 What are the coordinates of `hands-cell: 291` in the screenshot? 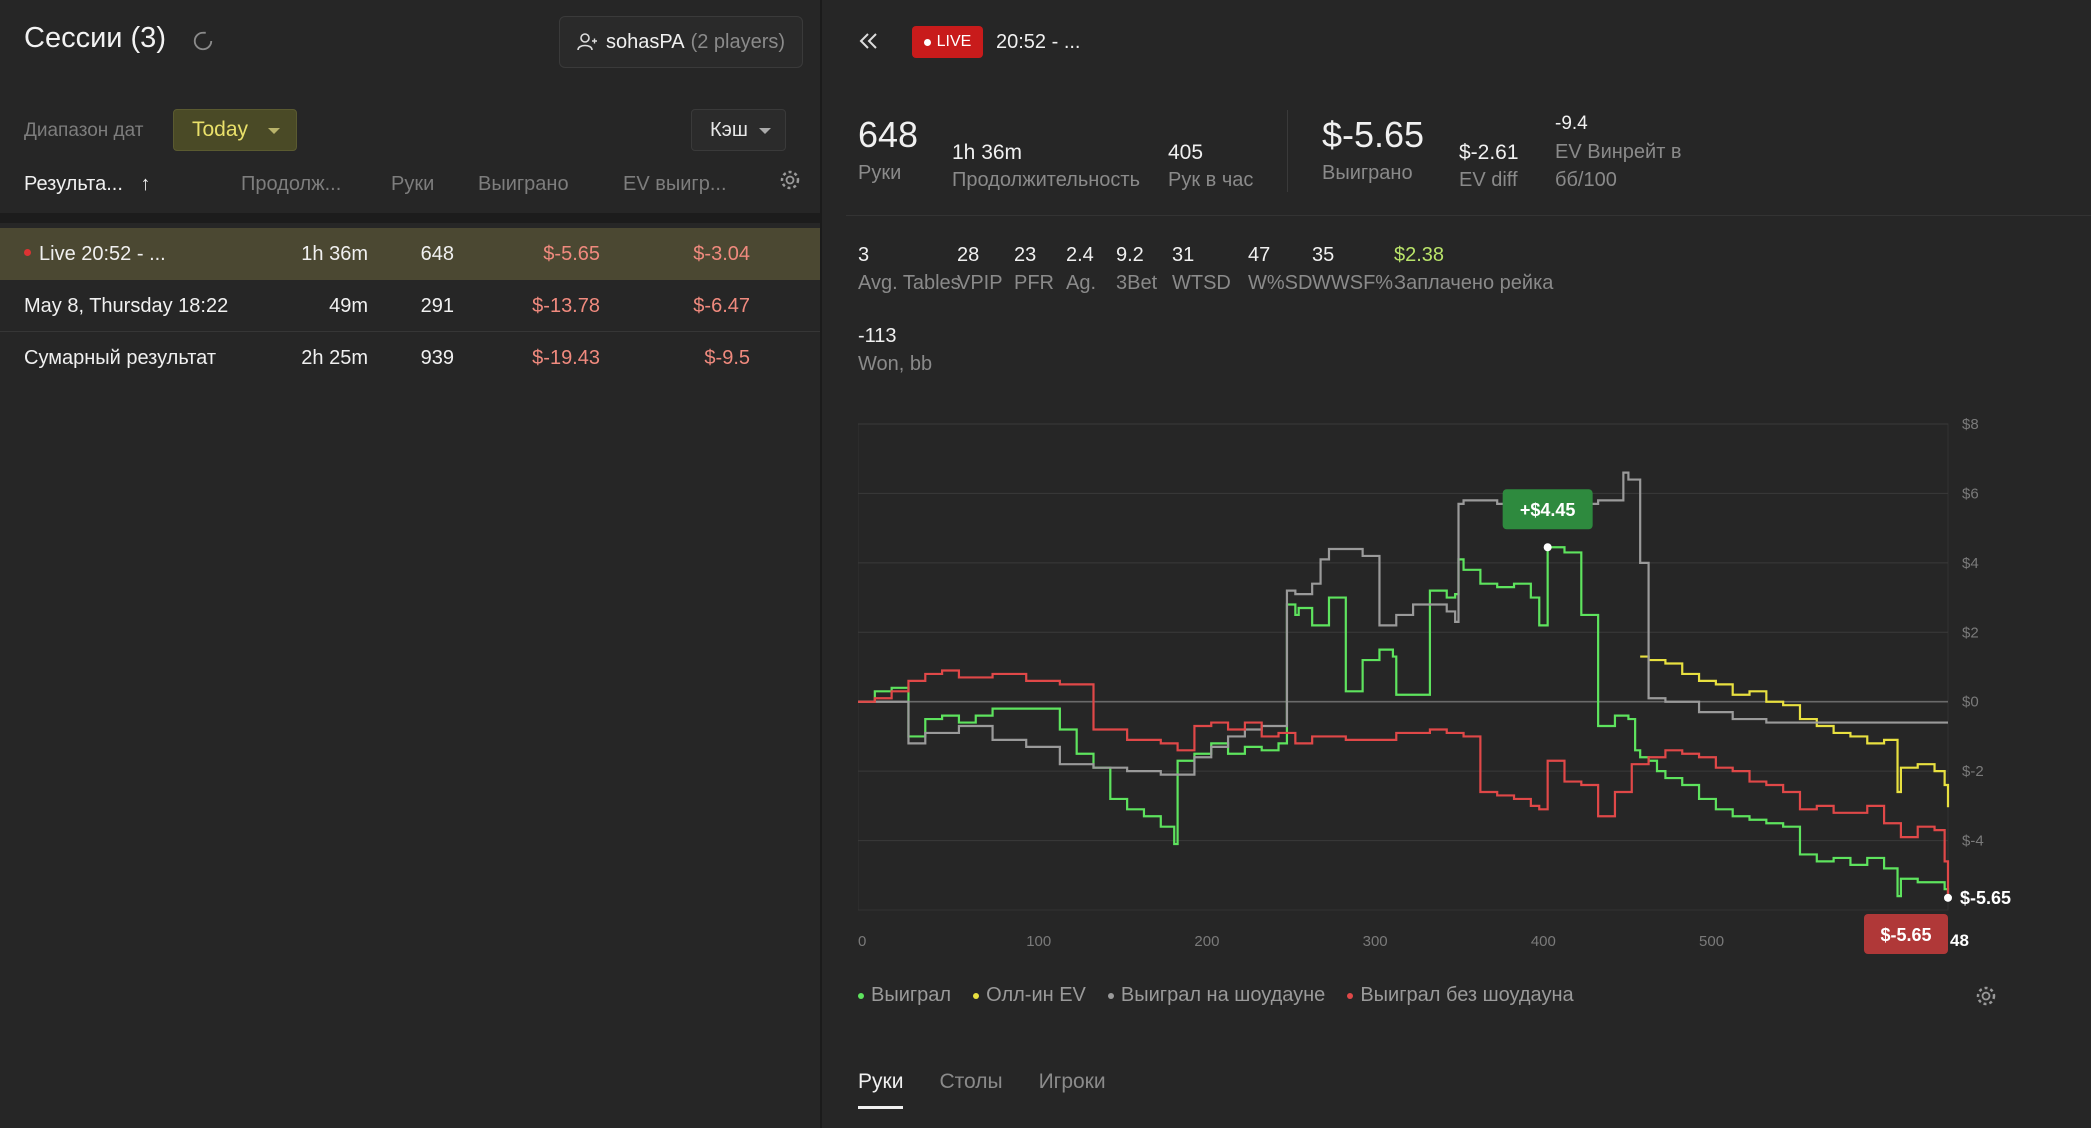 It's located at (437, 306).